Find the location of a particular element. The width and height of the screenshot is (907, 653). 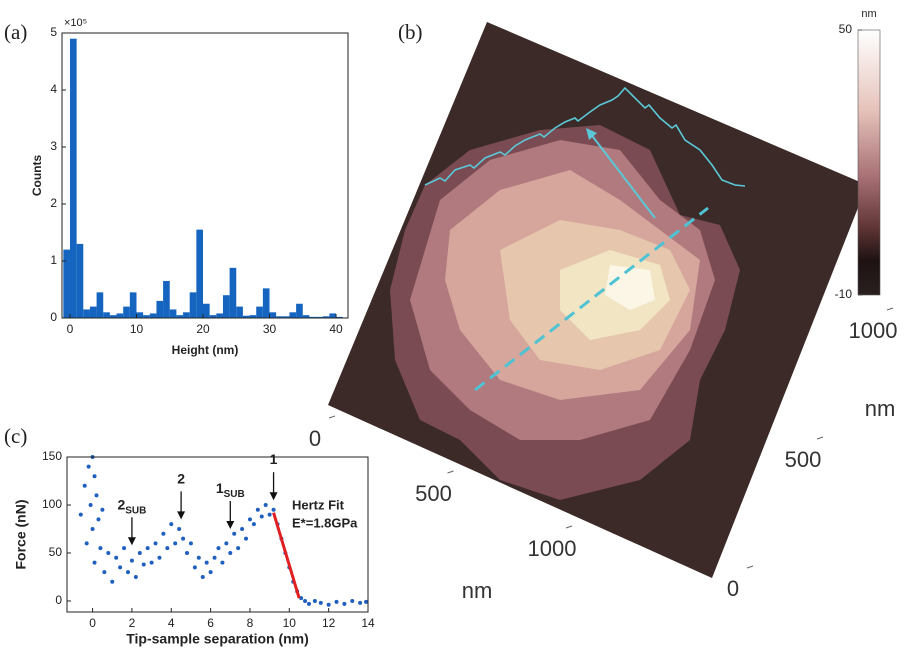

x-axis-label: Tip-sample separation (nm) is located at coordinates (217, 639).